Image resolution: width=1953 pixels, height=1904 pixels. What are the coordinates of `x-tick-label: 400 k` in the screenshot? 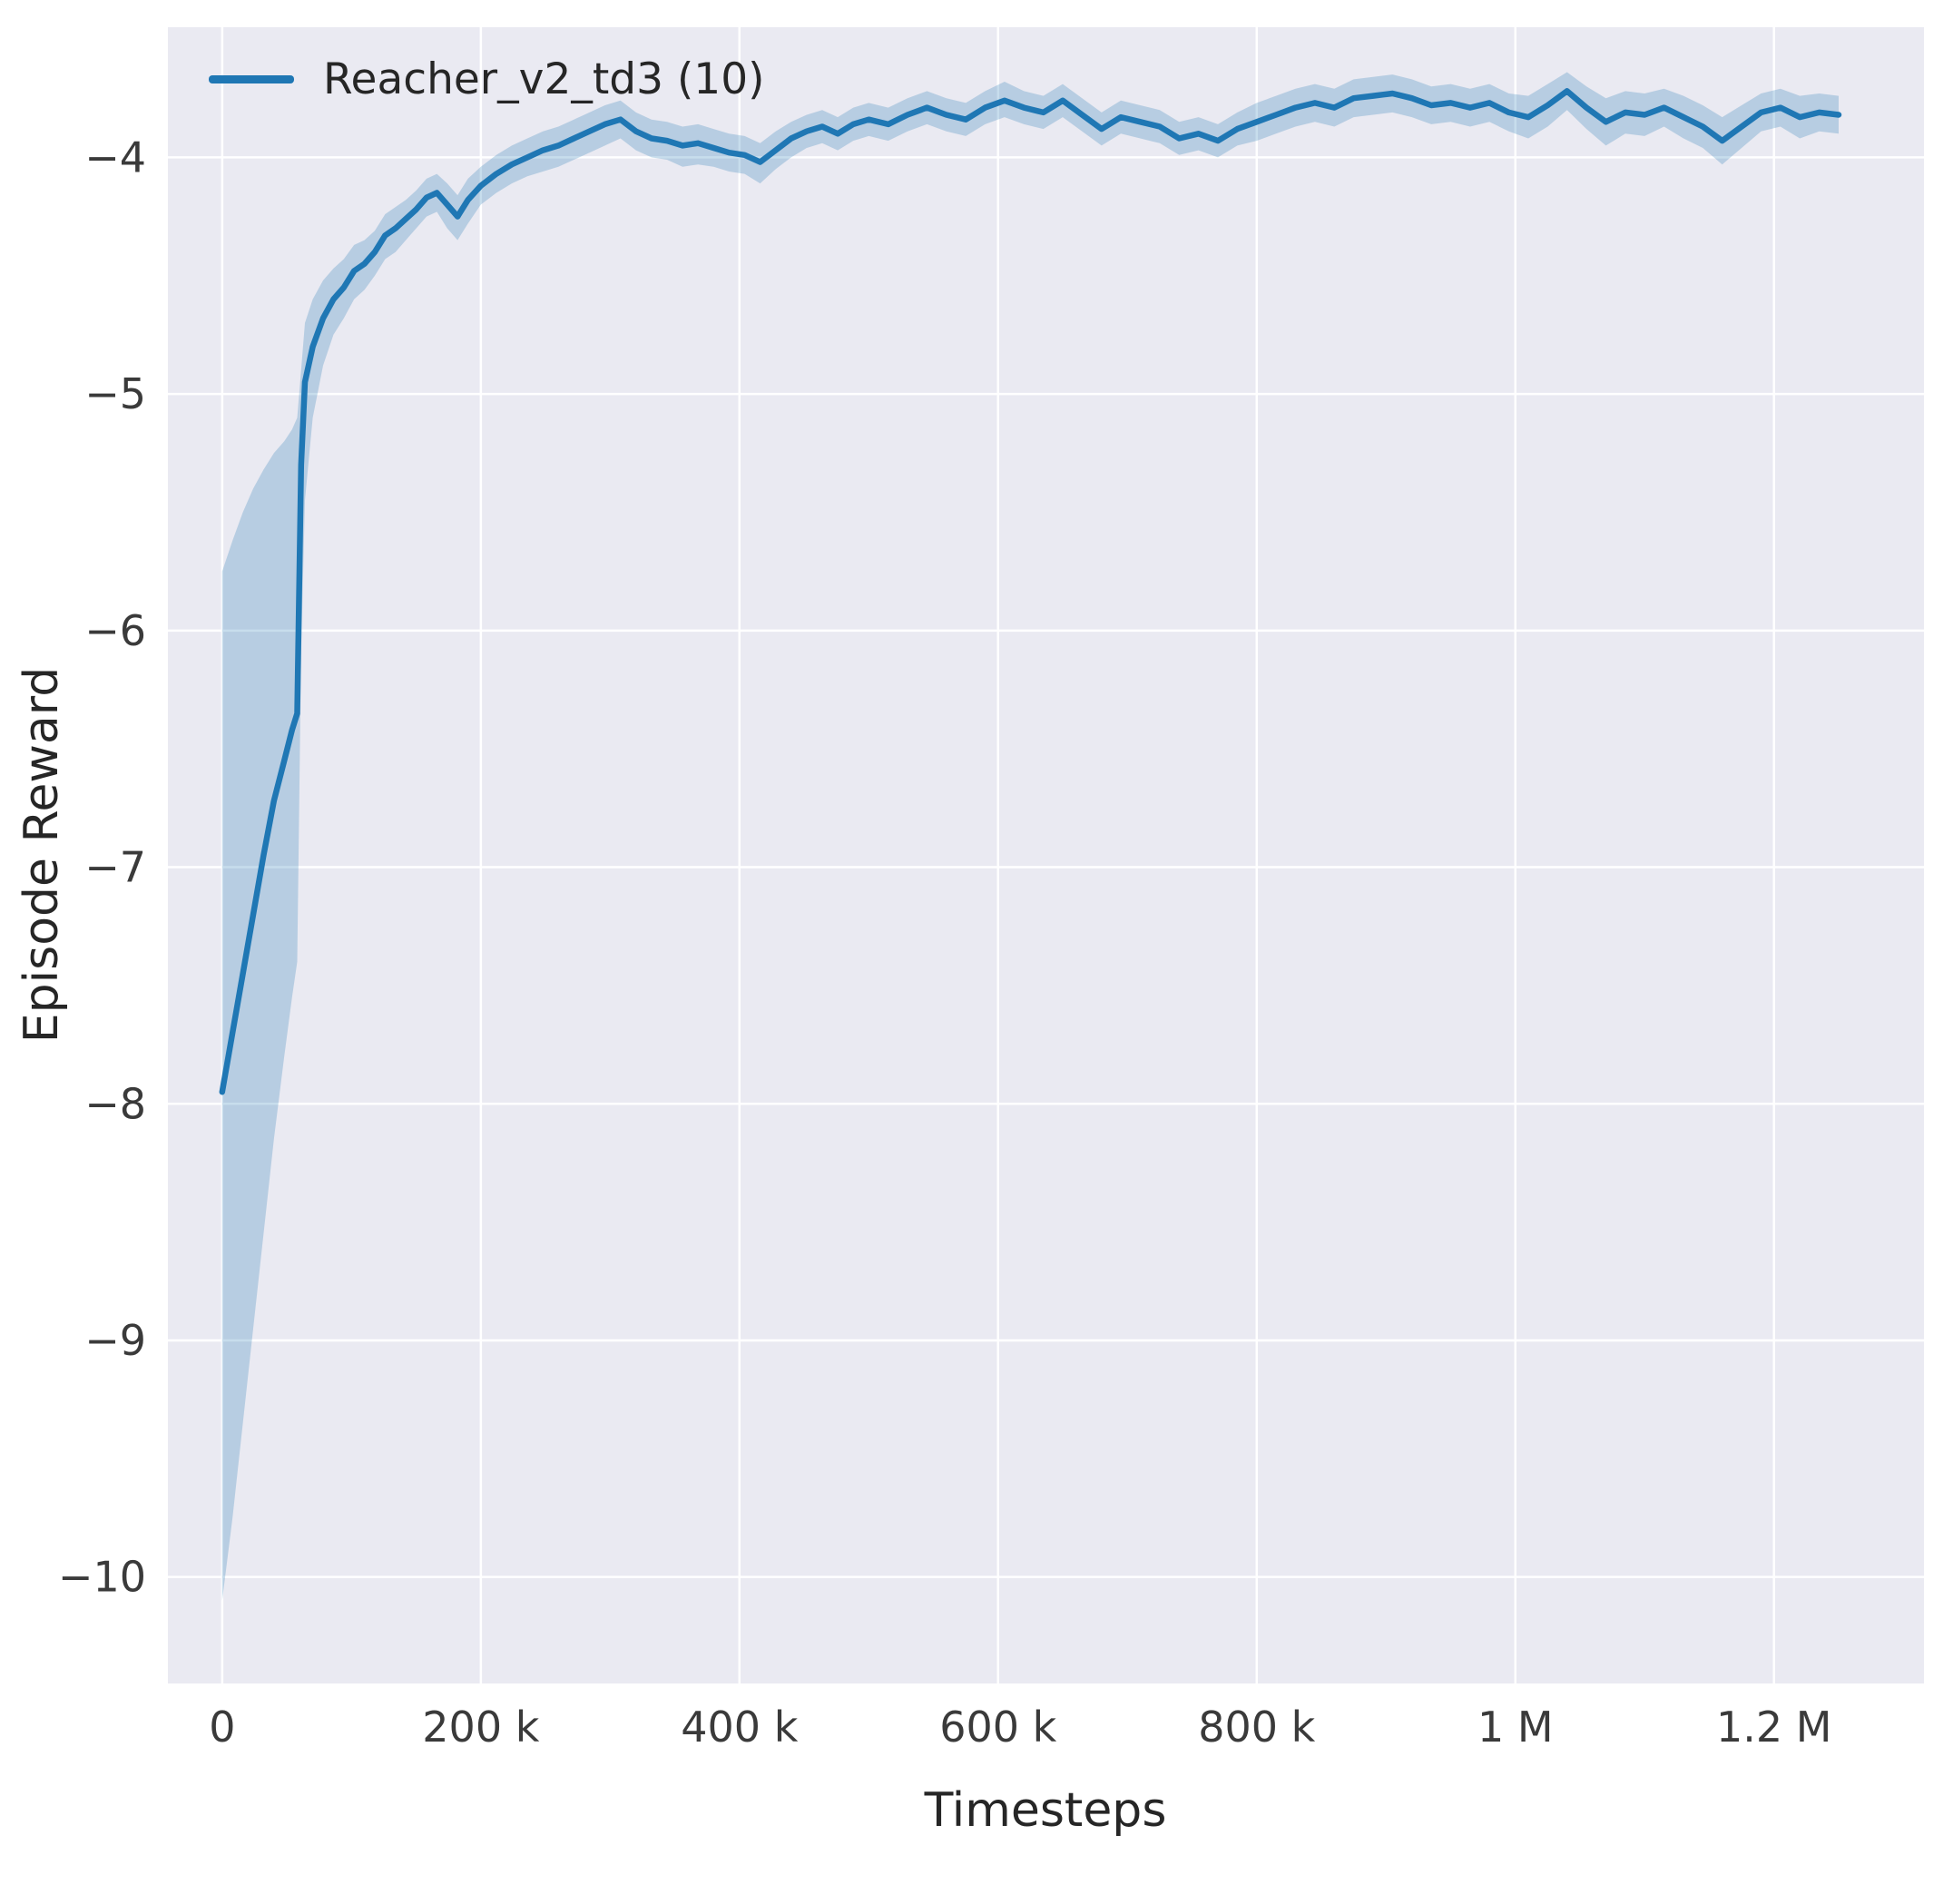 It's located at (740, 1728).